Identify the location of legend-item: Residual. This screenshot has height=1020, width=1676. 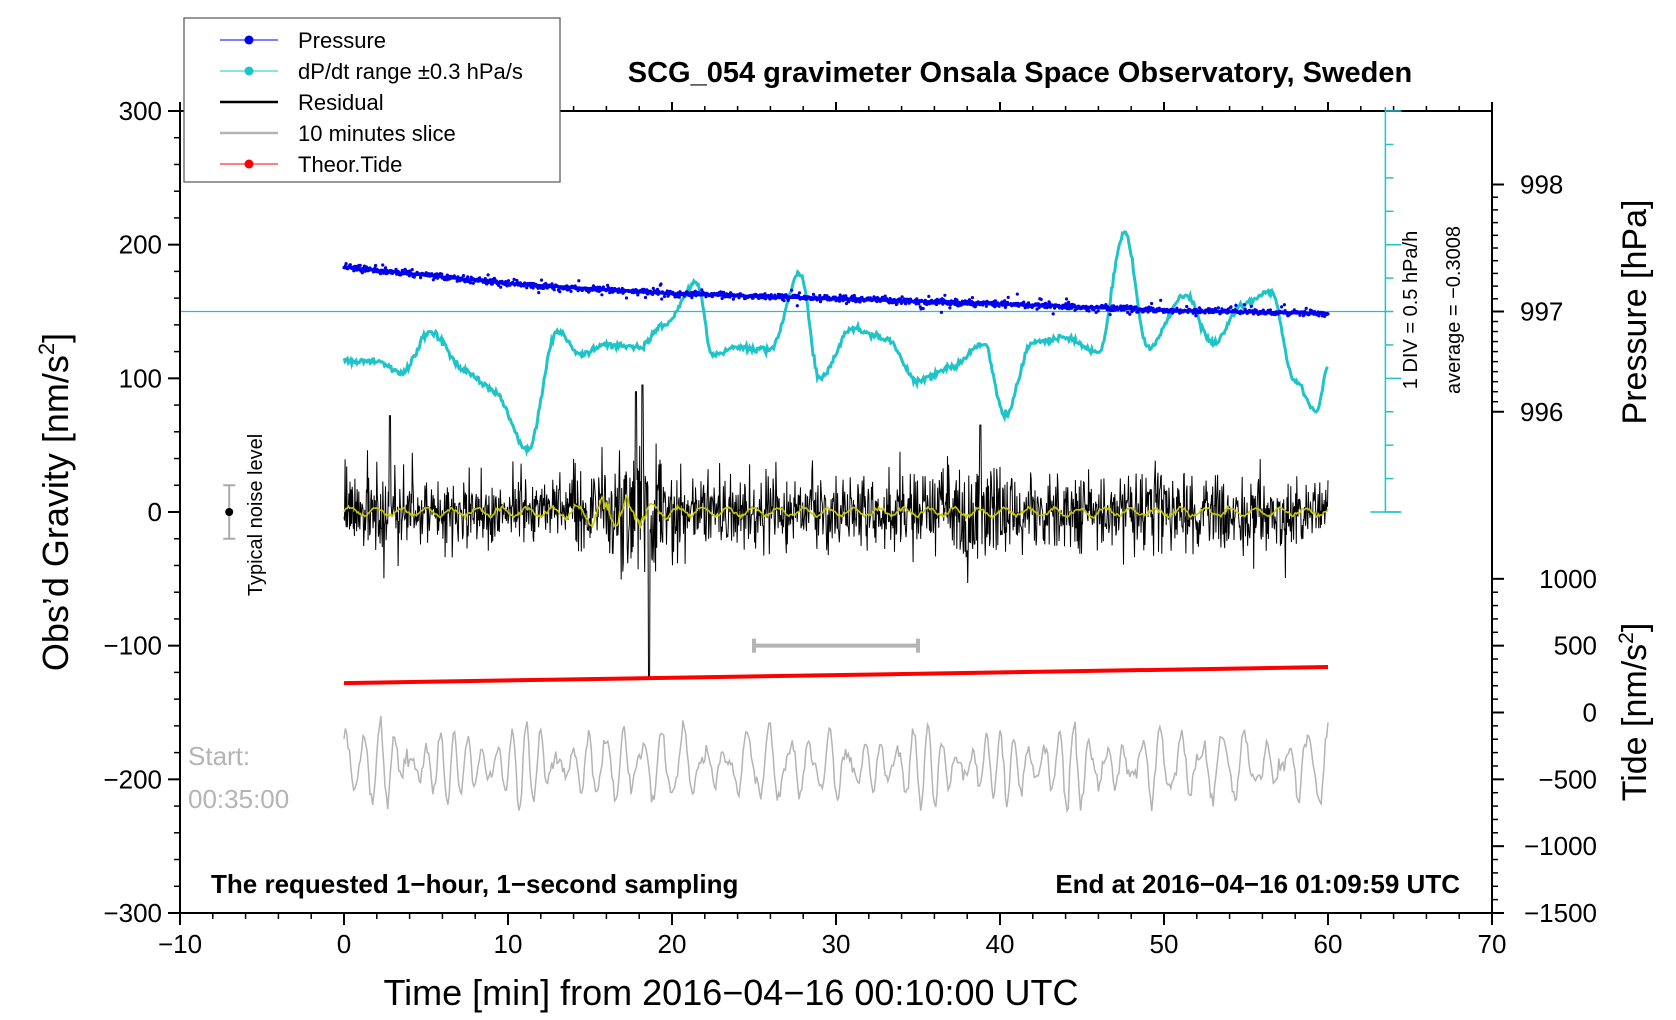
(302, 102).